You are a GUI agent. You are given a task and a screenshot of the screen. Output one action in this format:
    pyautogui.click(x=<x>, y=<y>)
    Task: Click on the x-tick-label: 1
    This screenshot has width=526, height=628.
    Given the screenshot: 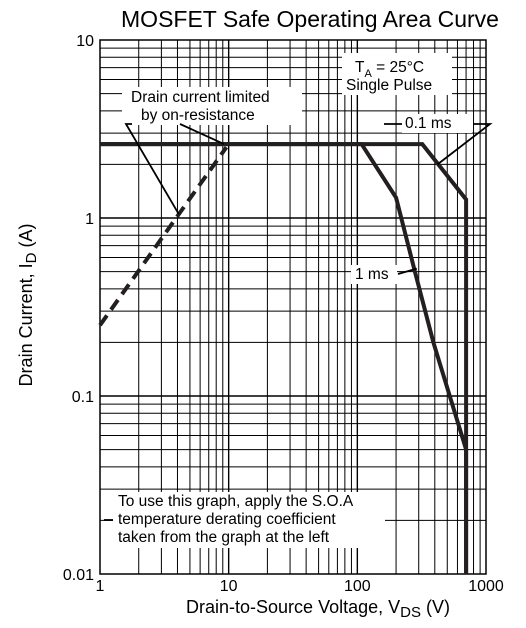 What is the action you would take?
    pyautogui.click(x=100, y=586)
    